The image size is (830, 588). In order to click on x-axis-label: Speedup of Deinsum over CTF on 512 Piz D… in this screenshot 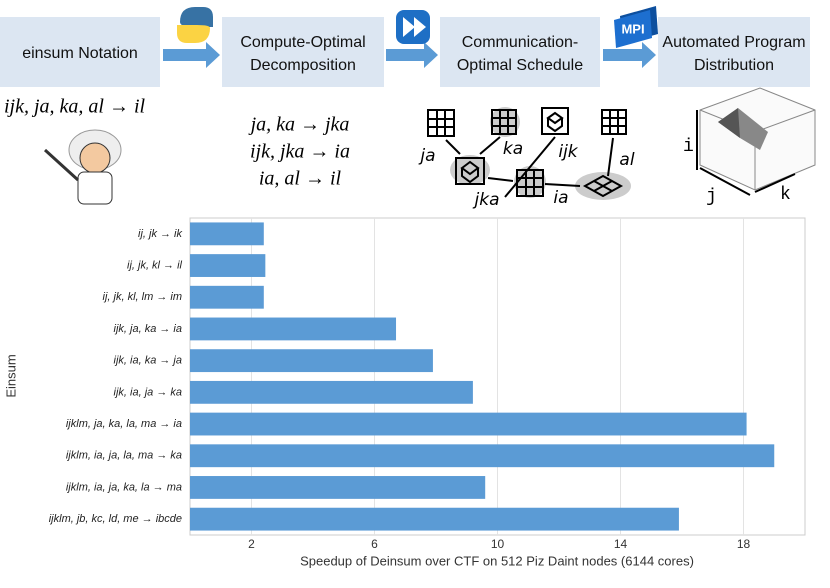, I will do `click(497, 560)`.